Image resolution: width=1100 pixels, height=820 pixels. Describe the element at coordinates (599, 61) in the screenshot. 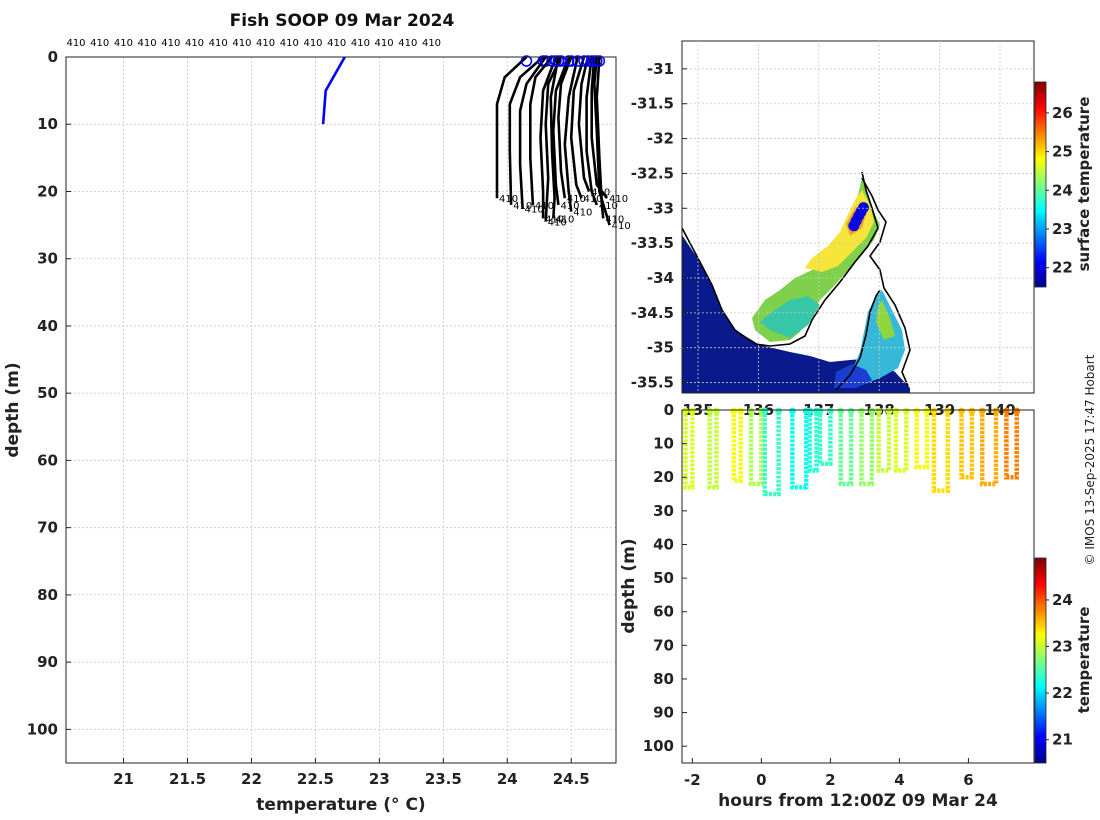

I see `profile-start-marker` at that location.